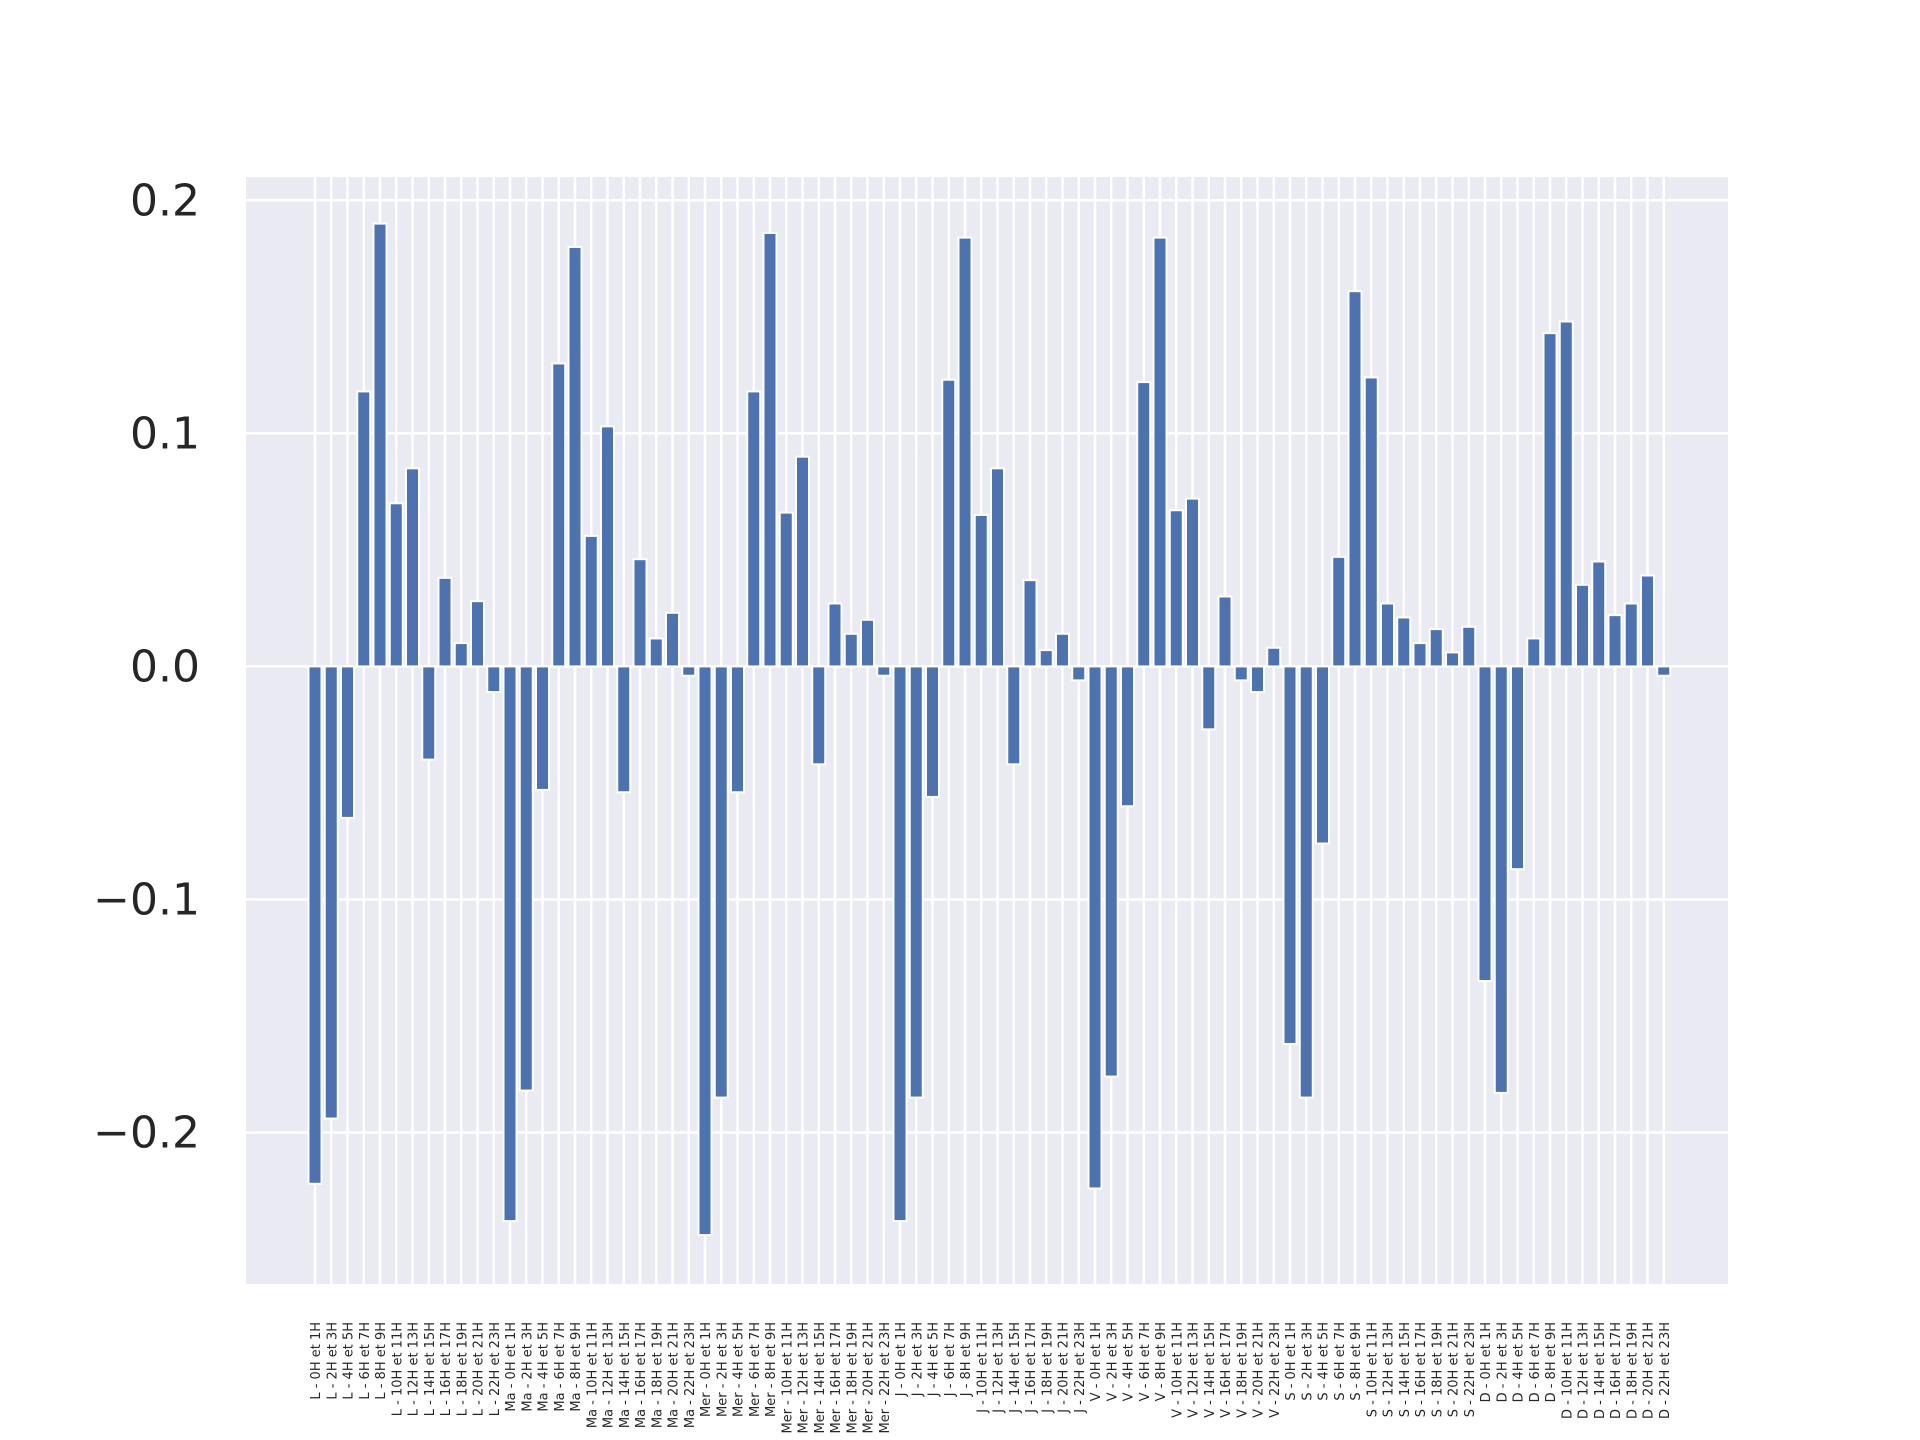 This screenshot has height=1440, width=1920. What do you see at coordinates (934, 1359) in the screenshot?
I see `x-tick-label: J - 4H et 5H` at bounding box center [934, 1359].